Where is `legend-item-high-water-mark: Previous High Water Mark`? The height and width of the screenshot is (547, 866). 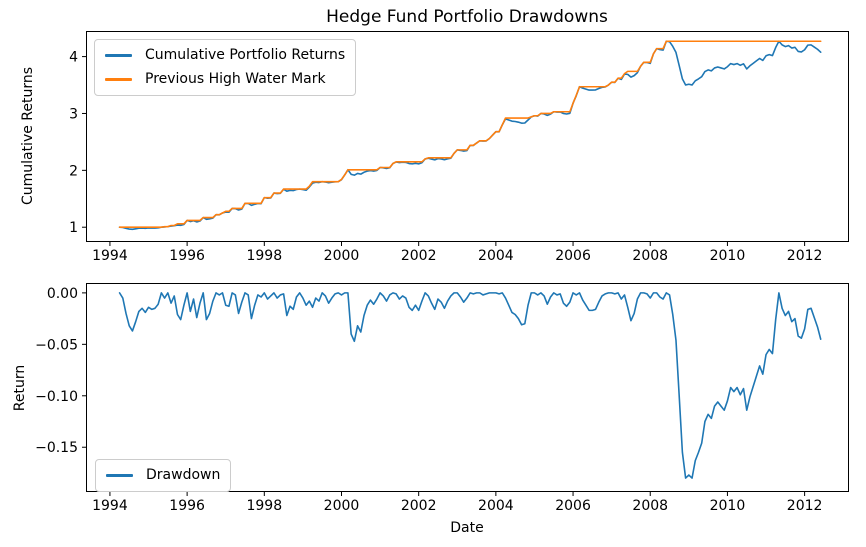
legend-item-high-water-mark: Previous High Water Mark is located at coordinates (225, 79).